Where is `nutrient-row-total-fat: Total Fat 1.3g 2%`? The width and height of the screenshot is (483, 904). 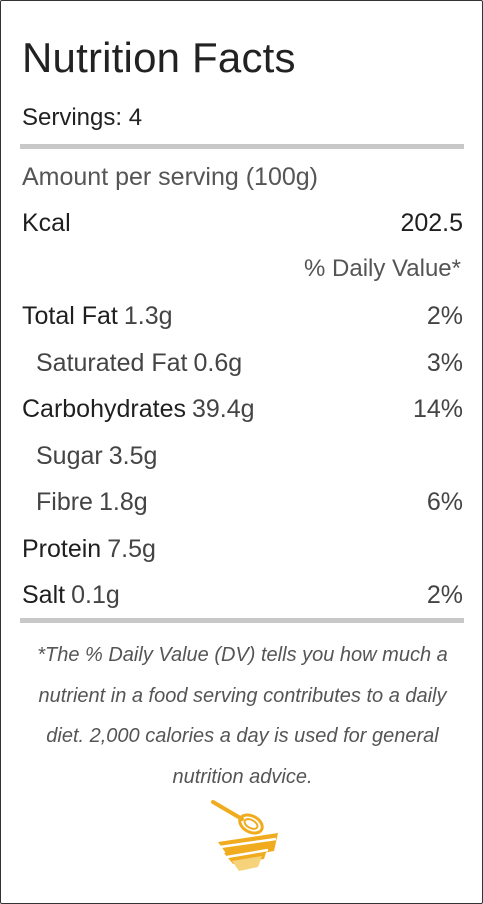
nutrient-row-total-fat: Total Fat 1.3g 2% is located at coordinates (242, 316).